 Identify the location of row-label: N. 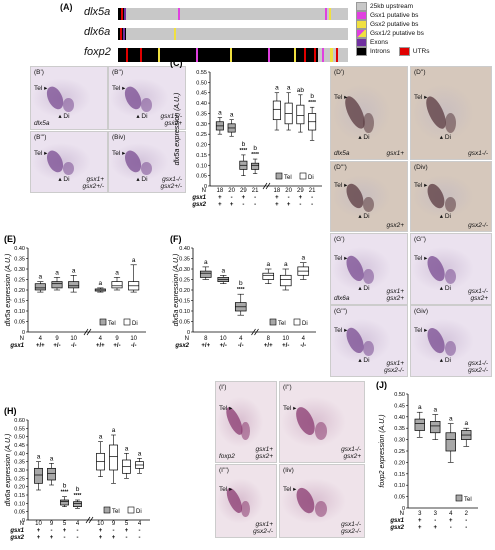
(204, 191).